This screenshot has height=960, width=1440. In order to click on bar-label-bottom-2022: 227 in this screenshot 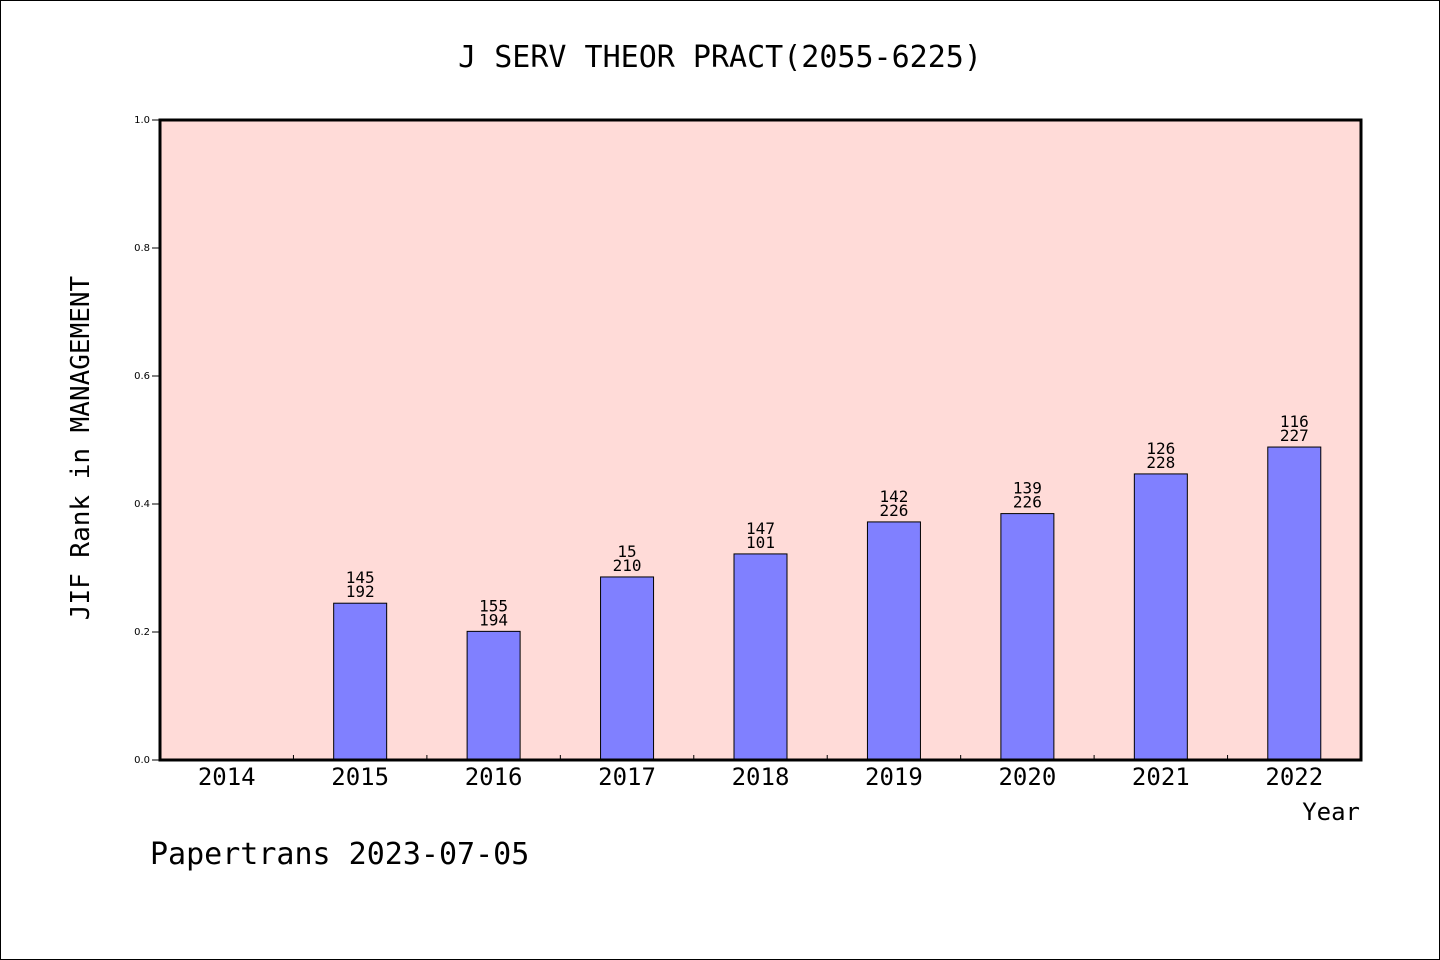, I will do `click(1294, 435)`.